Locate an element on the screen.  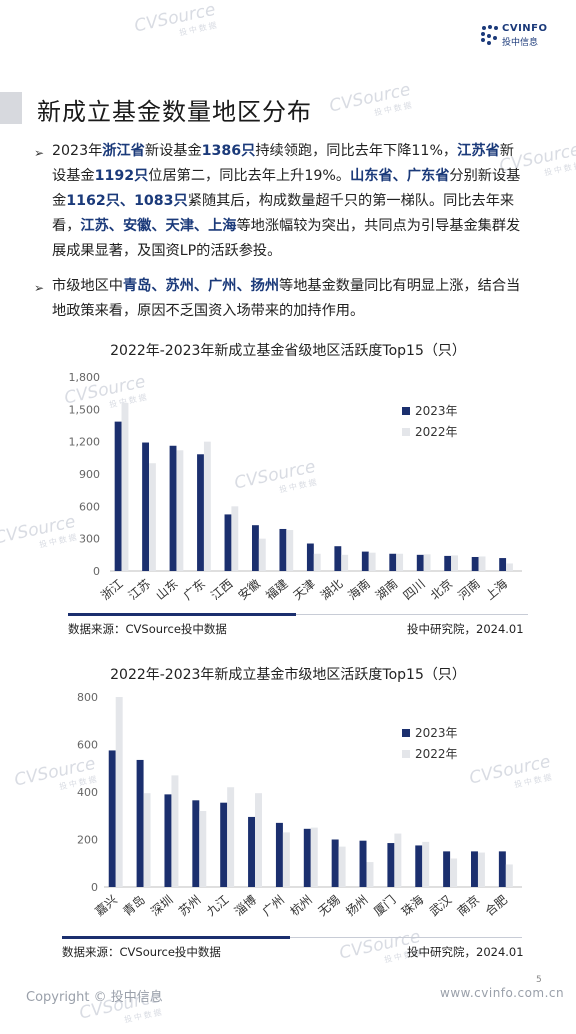
x-tick-label: 厦门 is located at coordinates (384, 905).